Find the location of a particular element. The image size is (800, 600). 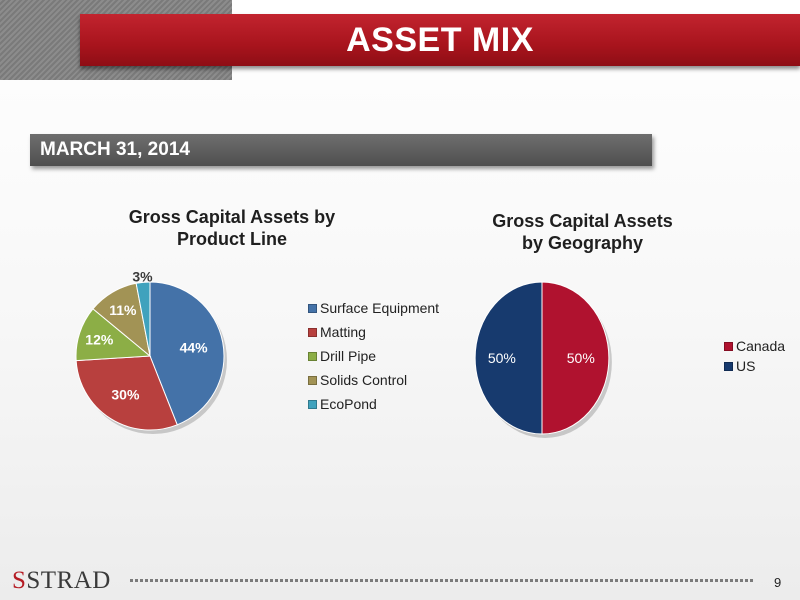

data-label-ecopond: 3% is located at coordinates (142, 276).